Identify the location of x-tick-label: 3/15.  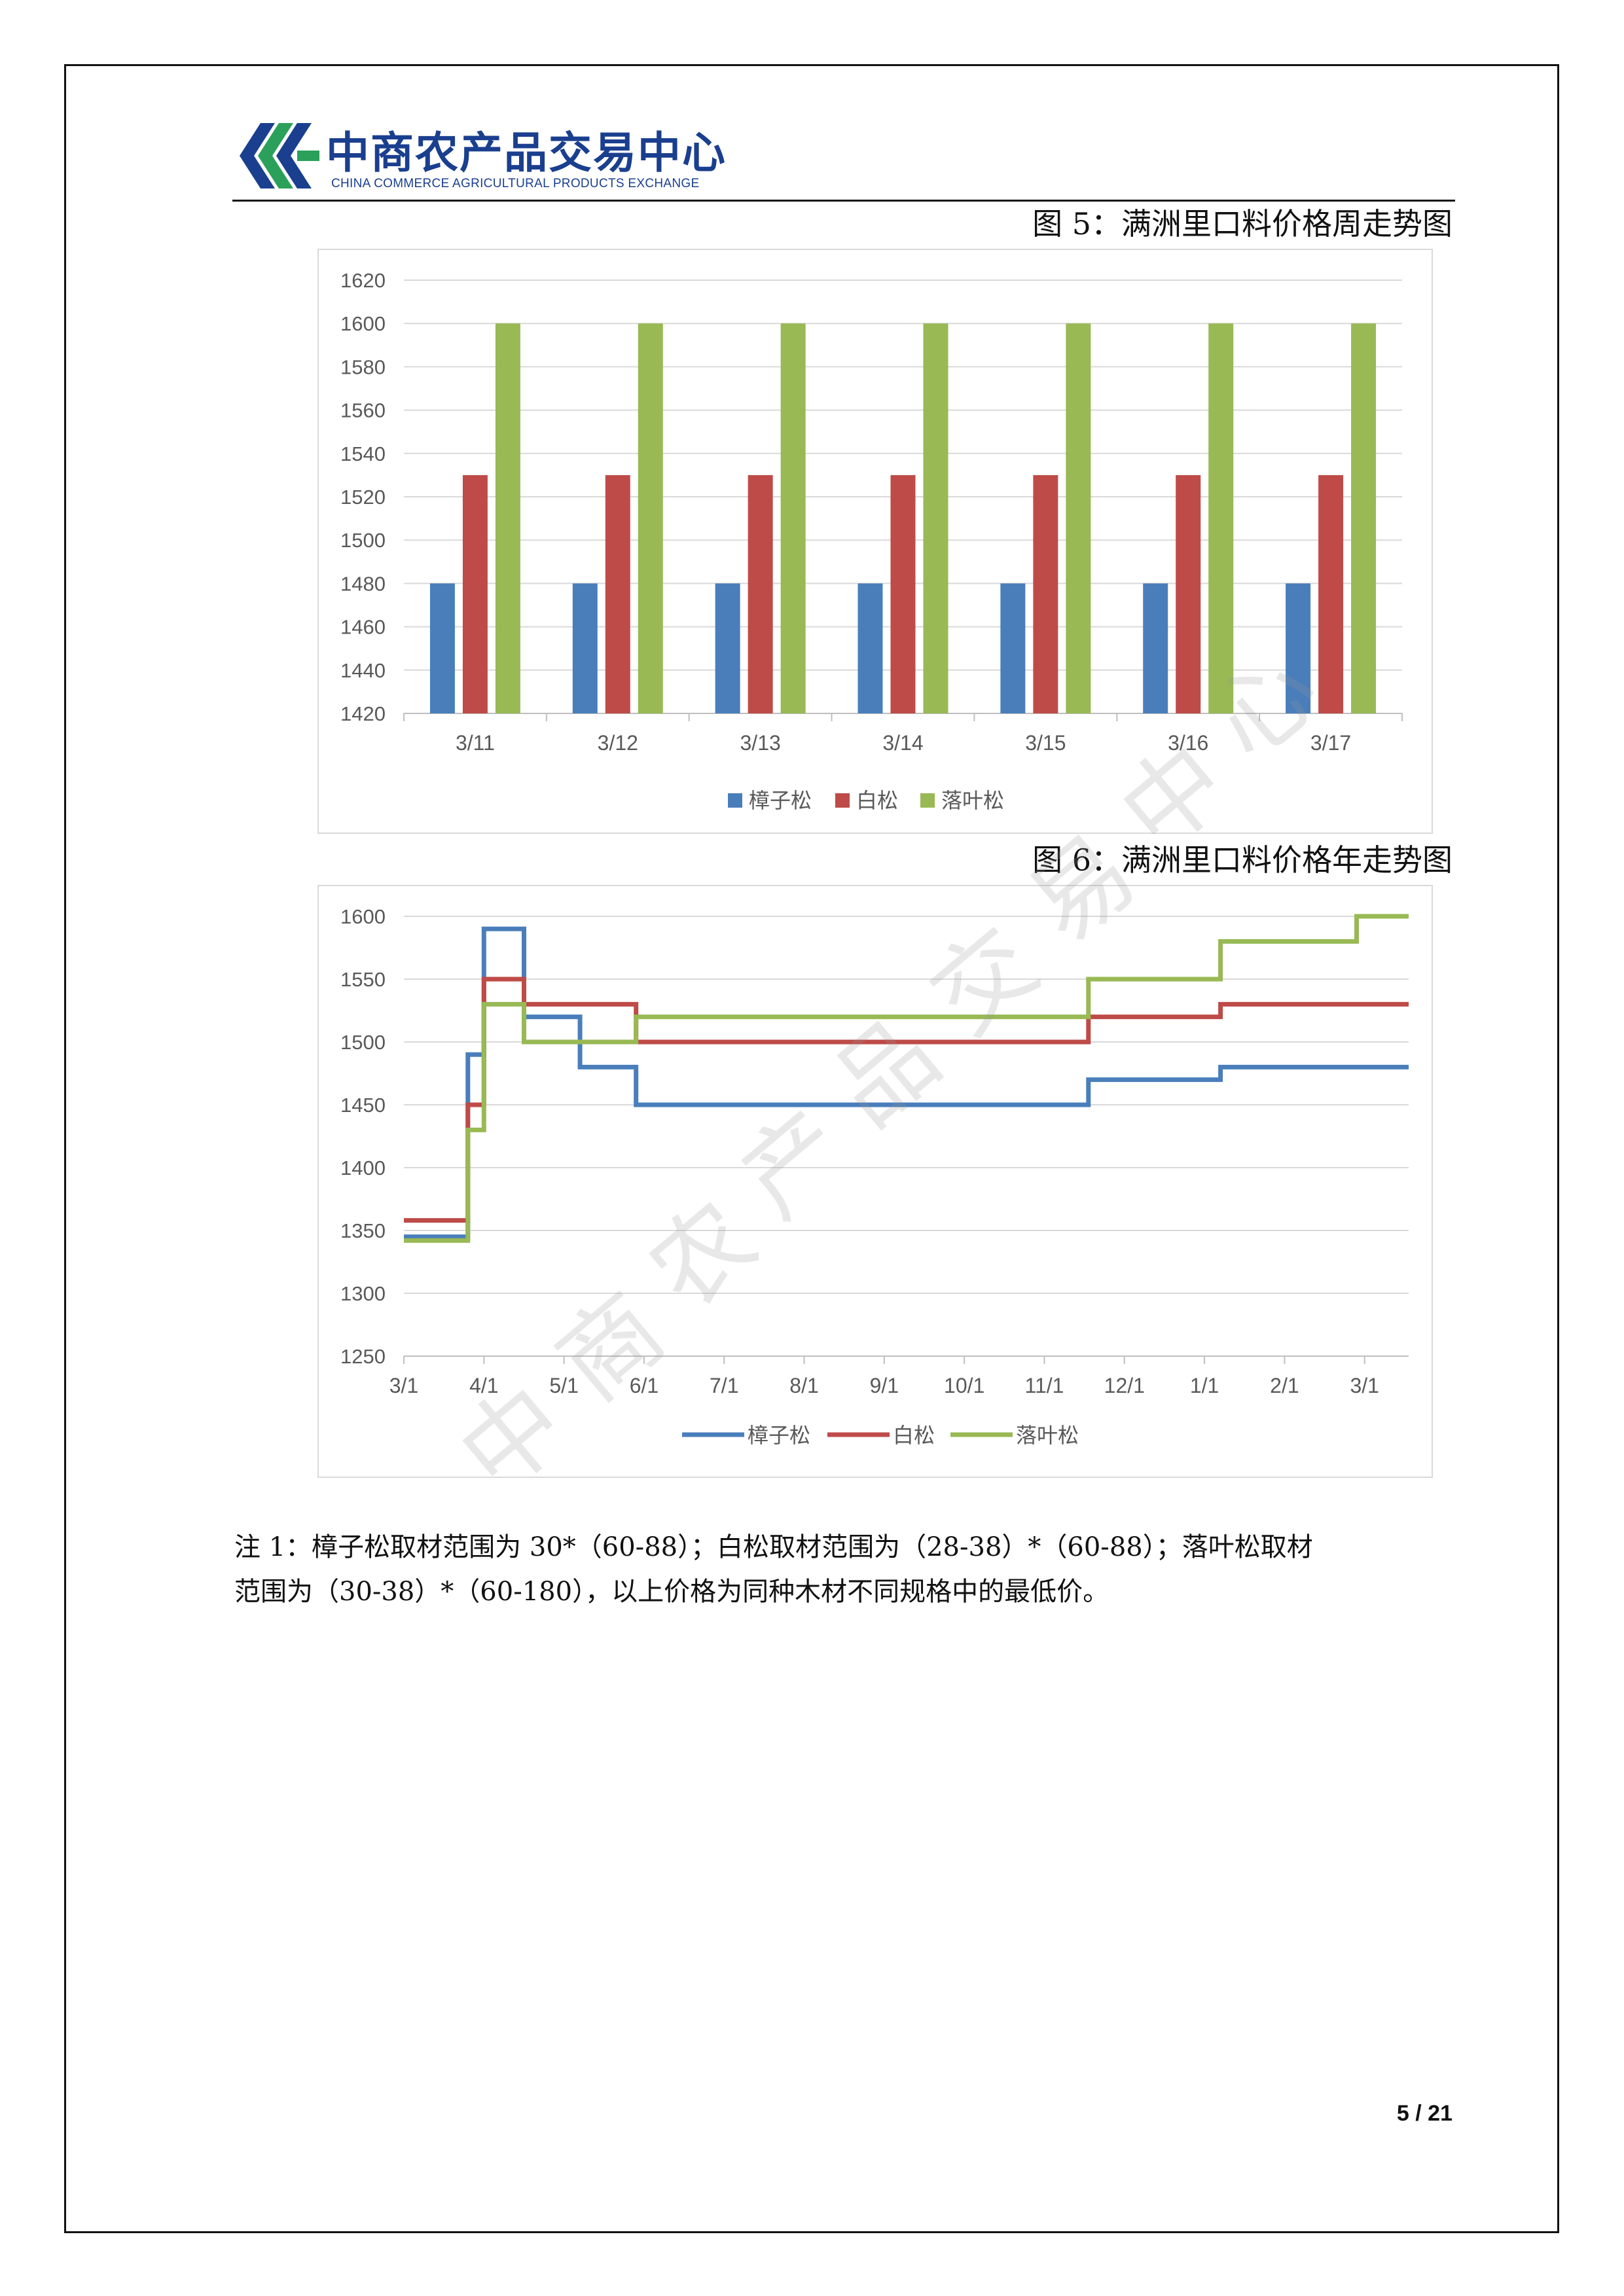
(1045, 743).